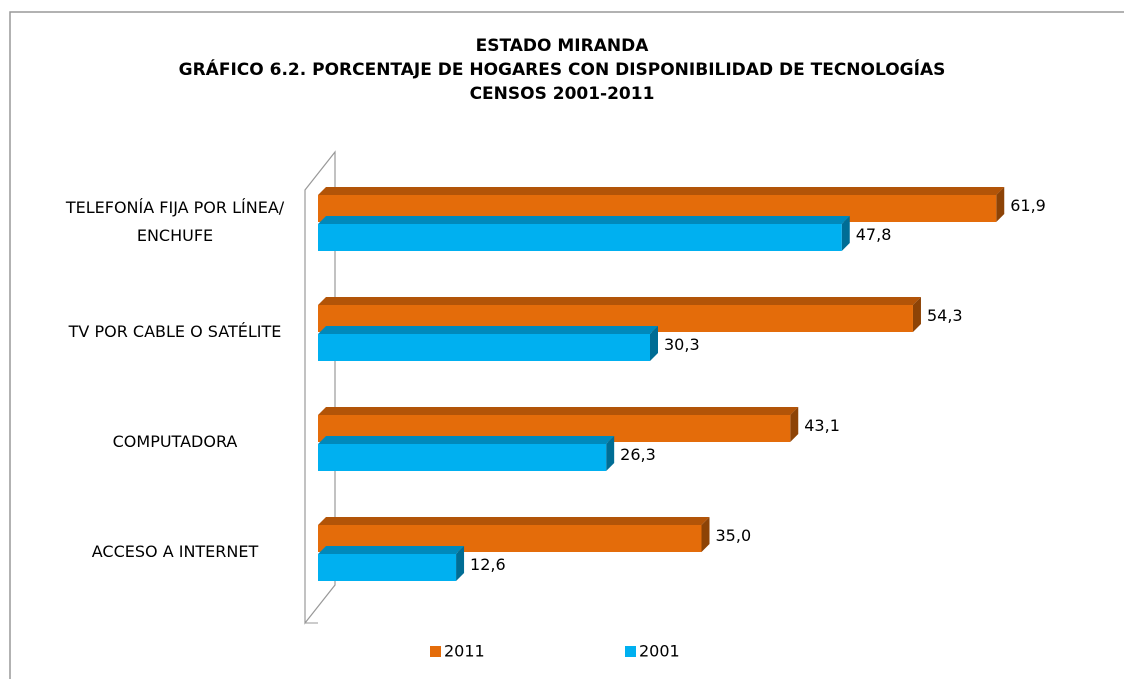 The image size is (1124, 679). What do you see at coordinates (464, 651) in the screenshot?
I see `legend-label: 2011` at bounding box center [464, 651].